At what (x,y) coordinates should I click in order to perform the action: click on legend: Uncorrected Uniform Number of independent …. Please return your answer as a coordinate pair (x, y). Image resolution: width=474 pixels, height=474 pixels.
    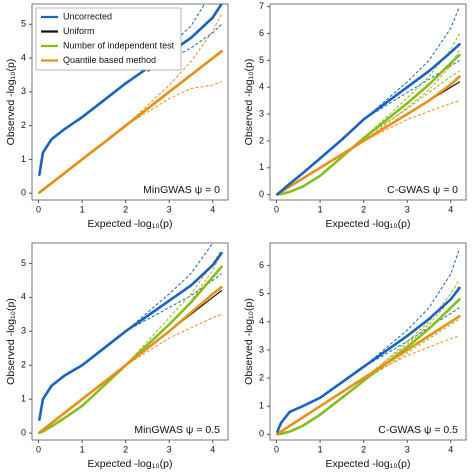
    Looking at the image, I should click on (108, 39).